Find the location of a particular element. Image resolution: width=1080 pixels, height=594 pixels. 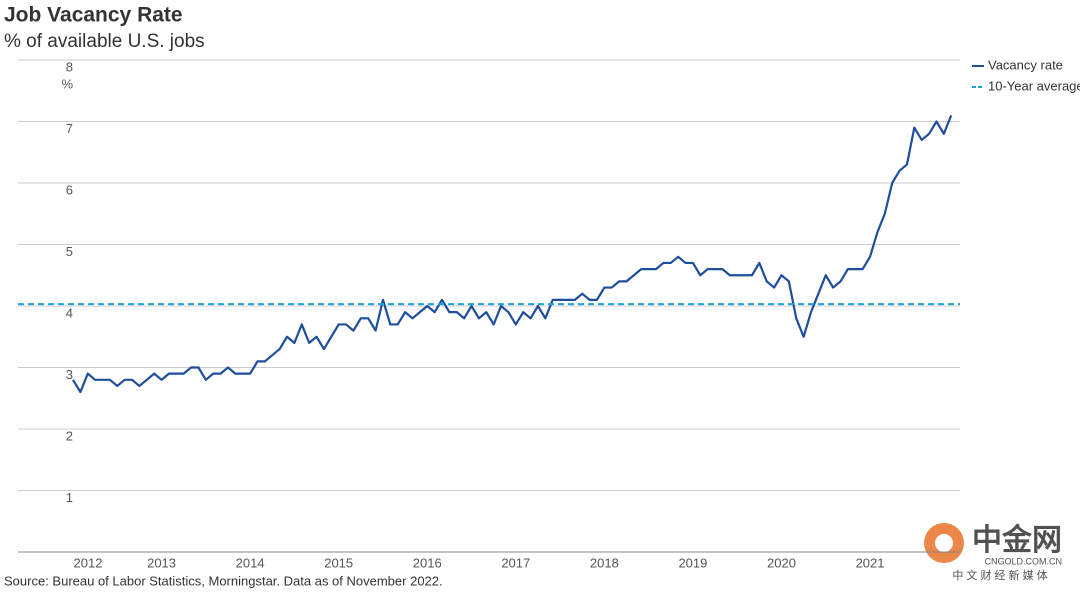

x-tick-label: 2017 is located at coordinates (515, 562).